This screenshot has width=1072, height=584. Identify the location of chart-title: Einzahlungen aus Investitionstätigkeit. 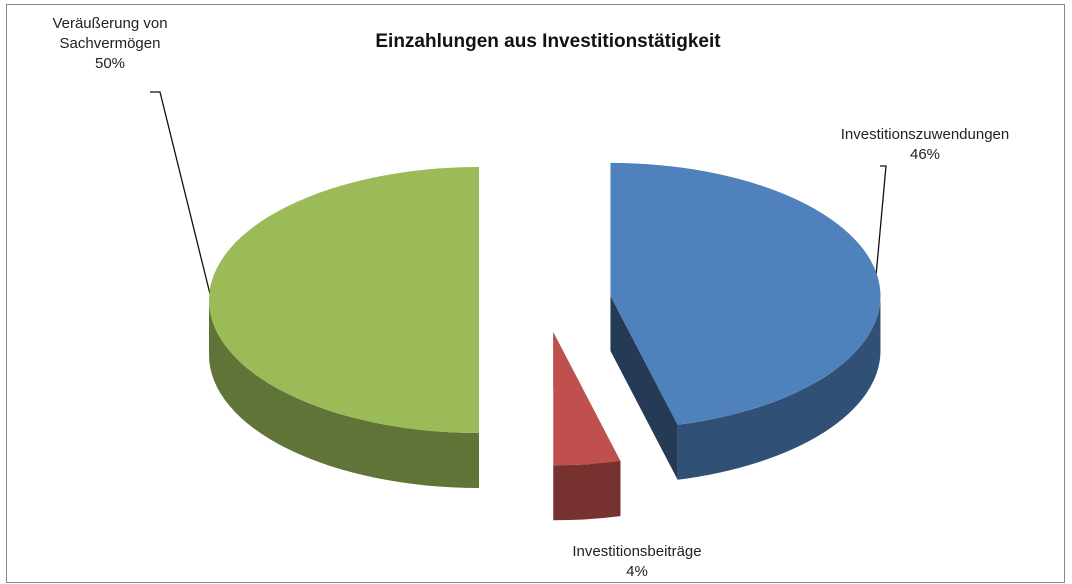
(548, 41).